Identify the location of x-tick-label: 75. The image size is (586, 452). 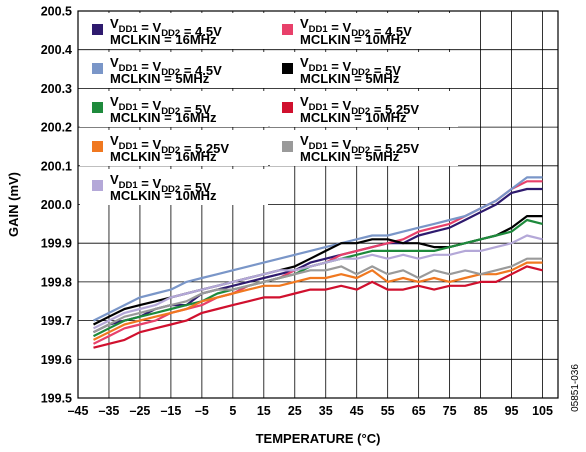
(450, 411).